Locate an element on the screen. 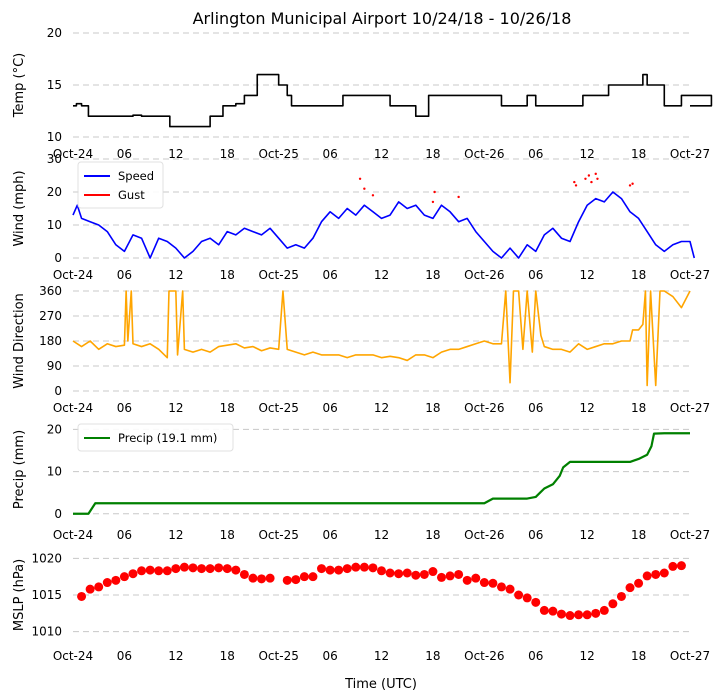  y-axis-label: Wind Direction is located at coordinates (19, 341).